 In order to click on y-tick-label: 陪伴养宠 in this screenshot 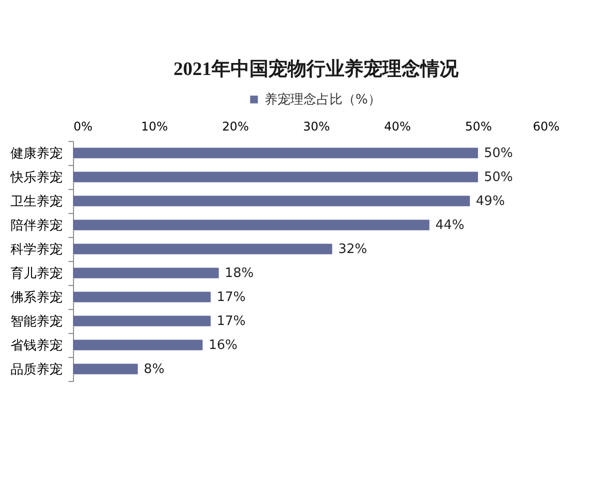, I will do `click(36, 226)`.